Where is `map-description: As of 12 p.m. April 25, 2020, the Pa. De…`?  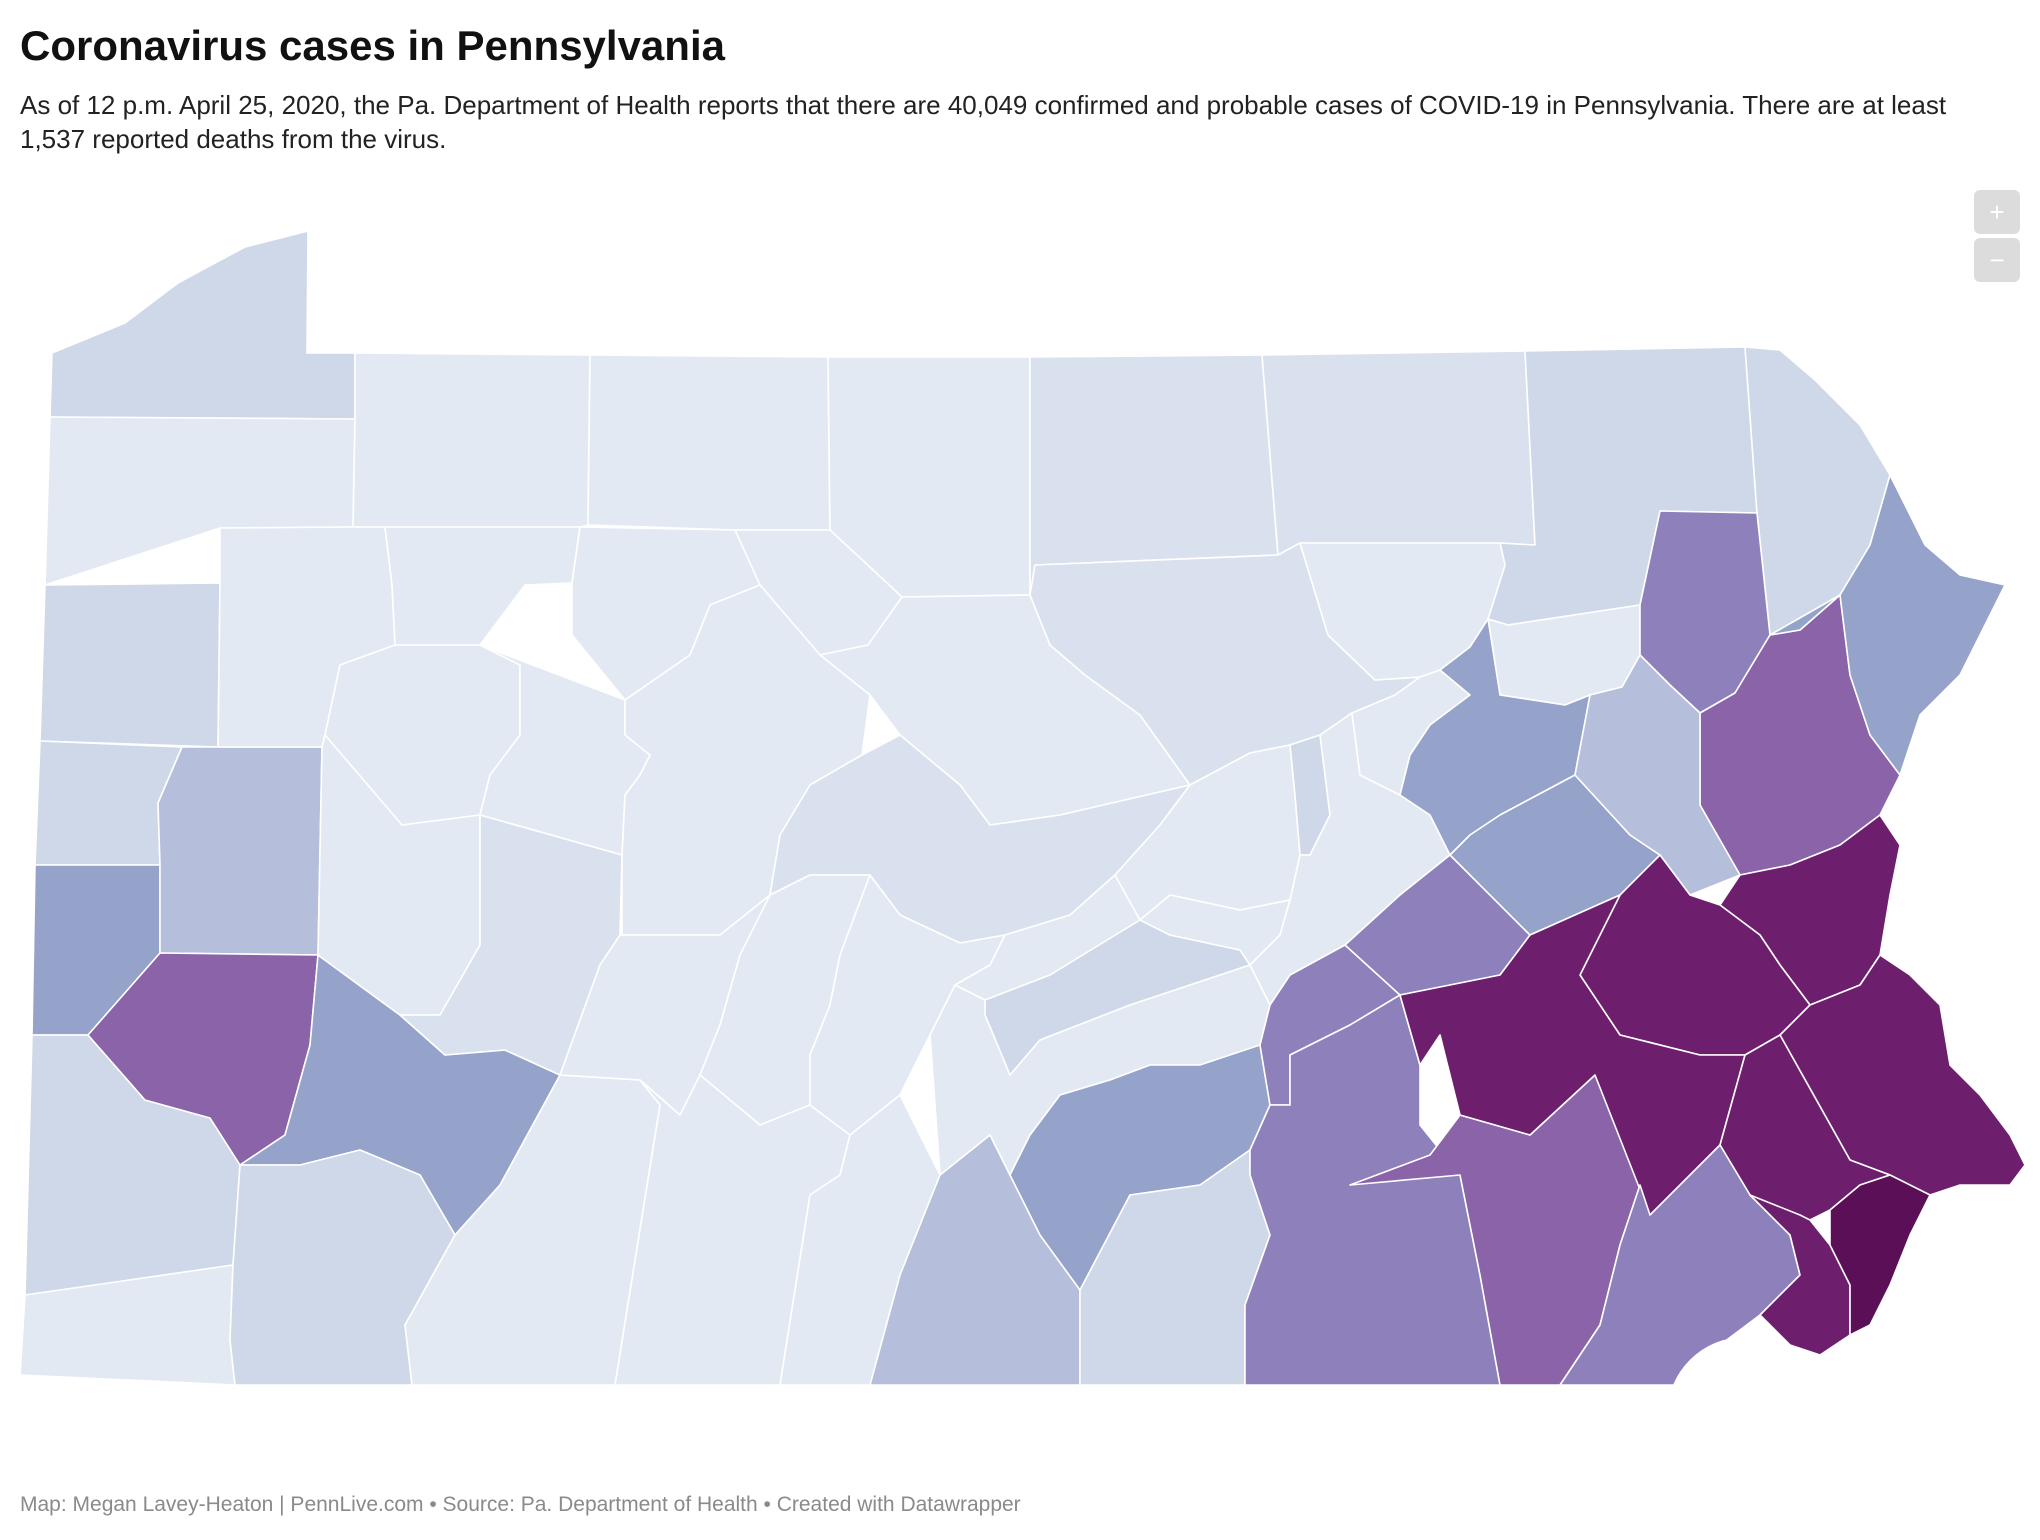 map-description: As of 12 p.m. April 25, 2020, the Pa. De… is located at coordinates (983, 122).